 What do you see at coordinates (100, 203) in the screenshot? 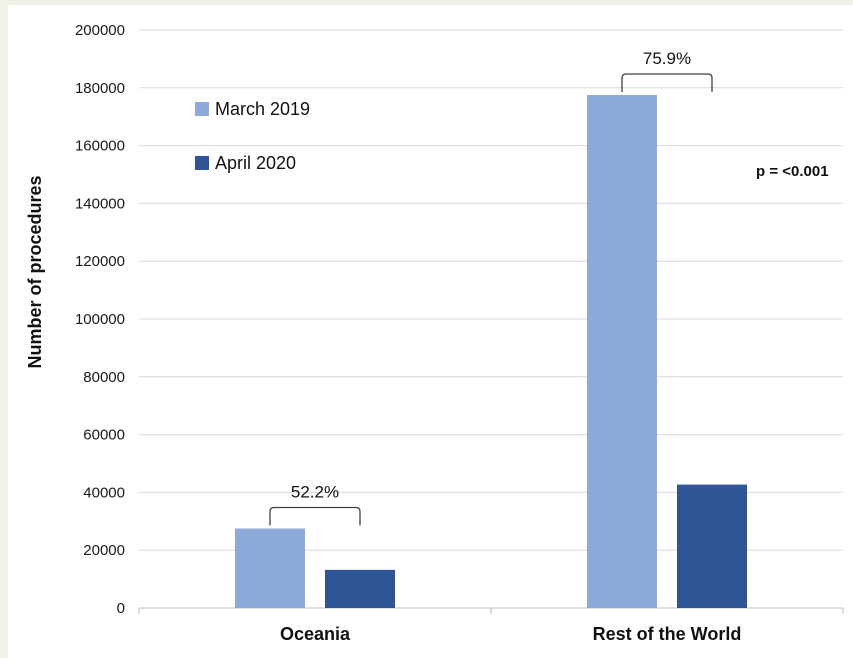
I see `y-tick-label: 140000` at bounding box center [100, 203].